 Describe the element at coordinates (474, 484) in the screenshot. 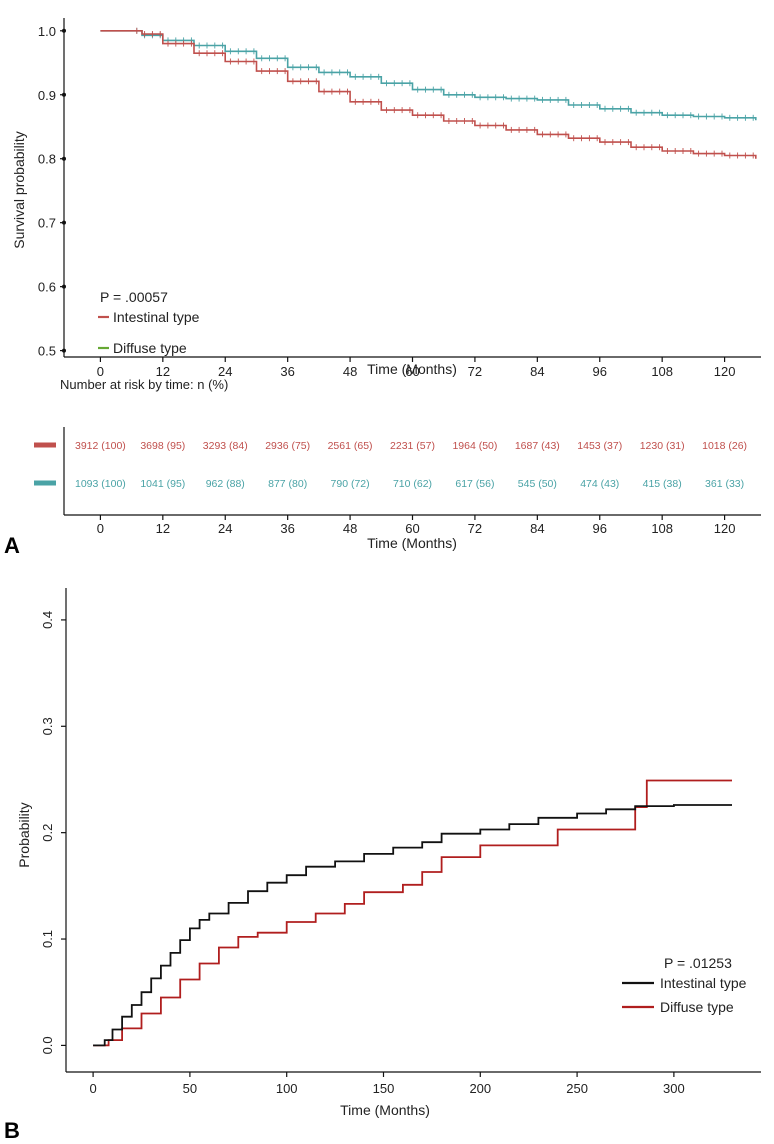

I see `risk-cell: 617 (56)` at that location.